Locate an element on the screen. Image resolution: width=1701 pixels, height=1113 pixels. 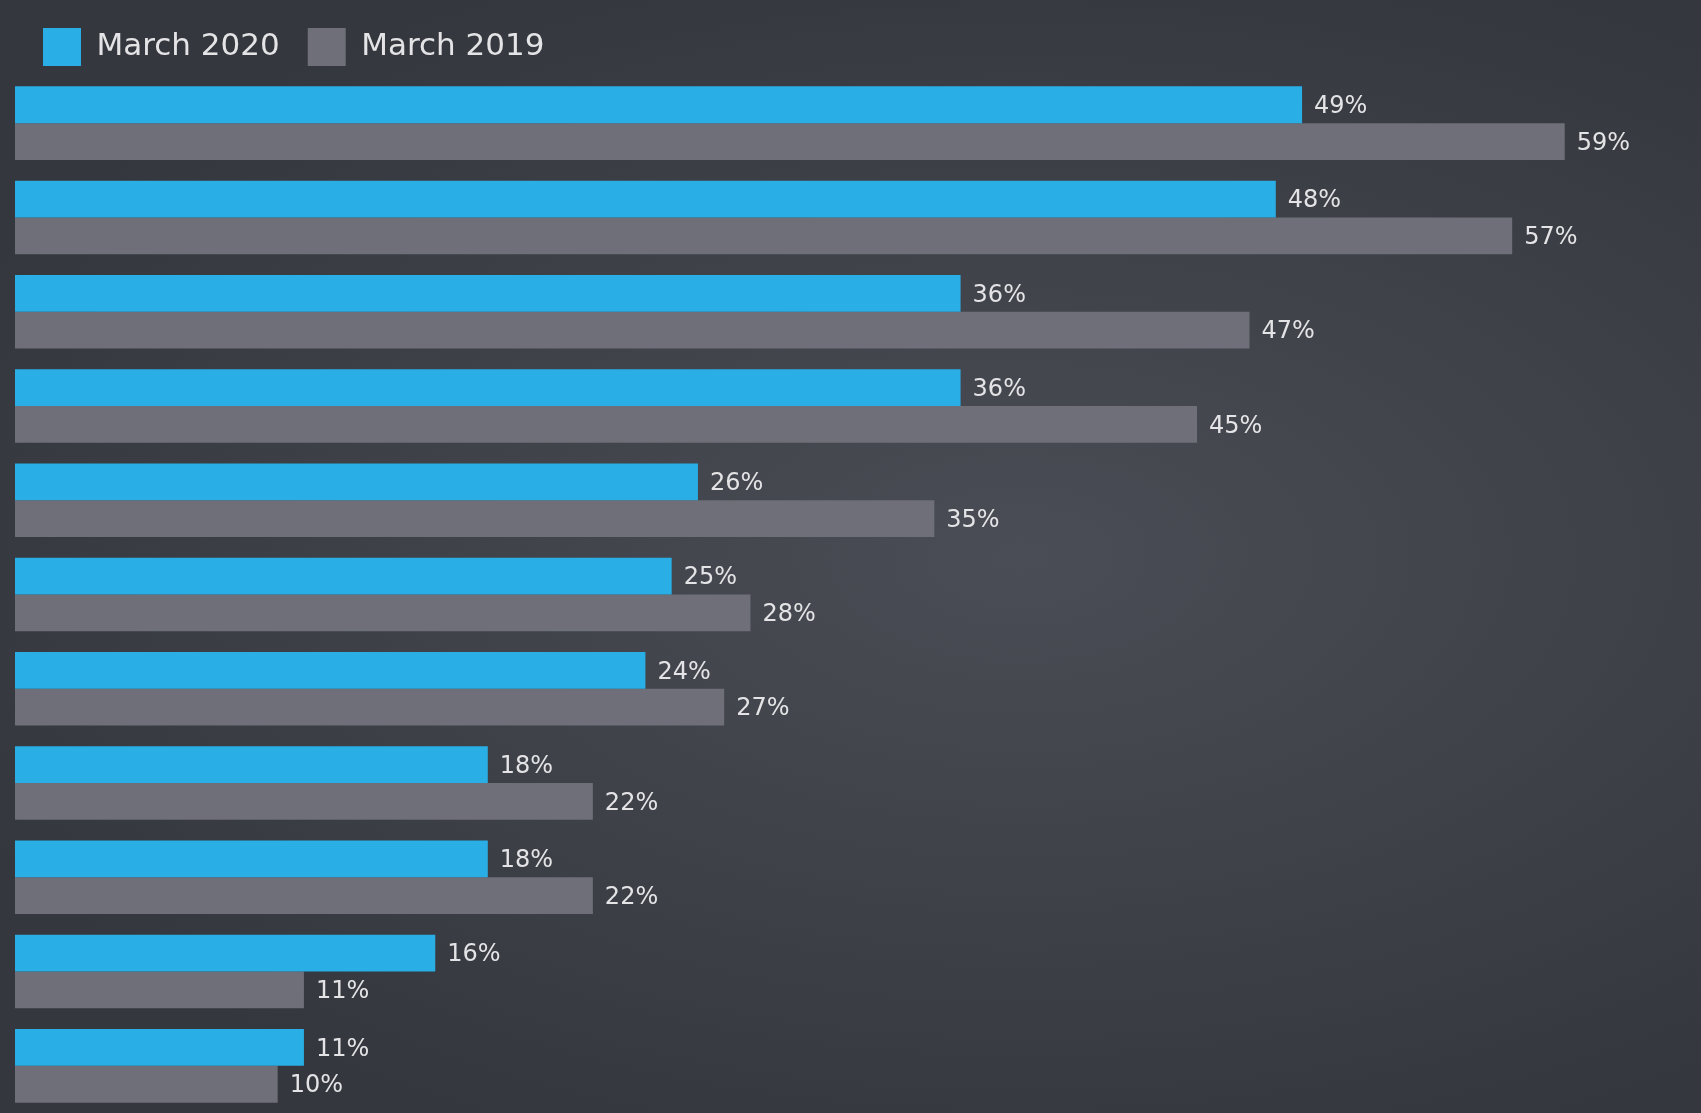
data-label: 59% is located at coordinates (1603, 141).